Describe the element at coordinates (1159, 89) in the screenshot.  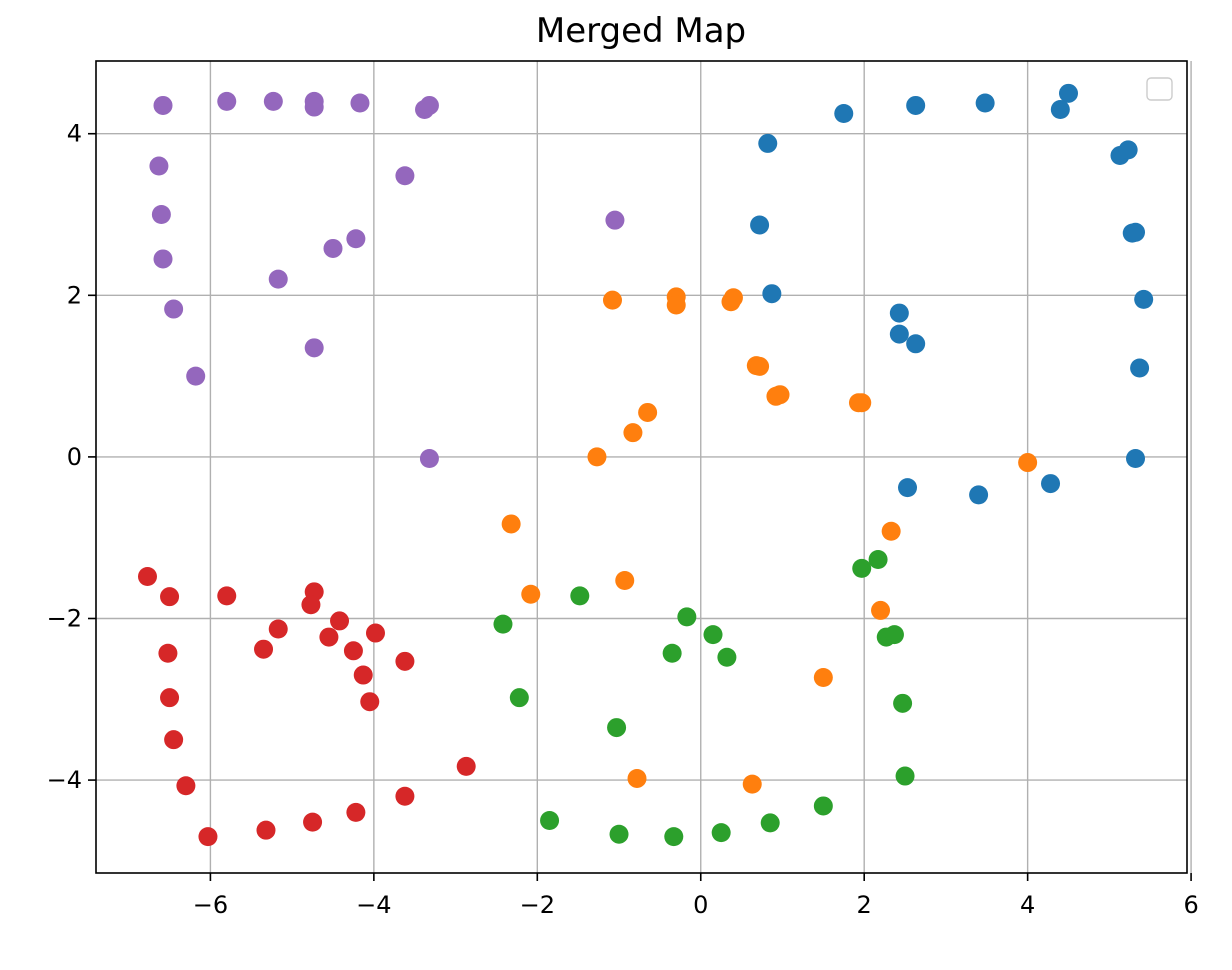
I see `legend-box` at that location.